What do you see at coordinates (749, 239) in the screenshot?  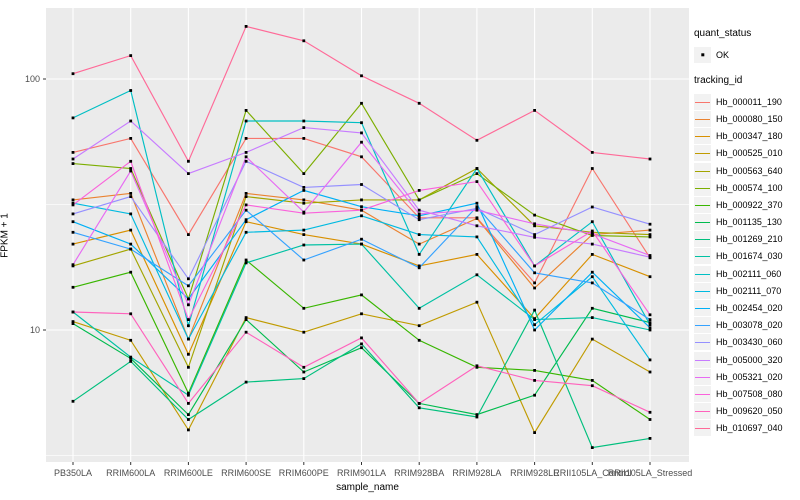 I see `legend-entry-label: Hb_001269_210` at bounding box center [749, 239].